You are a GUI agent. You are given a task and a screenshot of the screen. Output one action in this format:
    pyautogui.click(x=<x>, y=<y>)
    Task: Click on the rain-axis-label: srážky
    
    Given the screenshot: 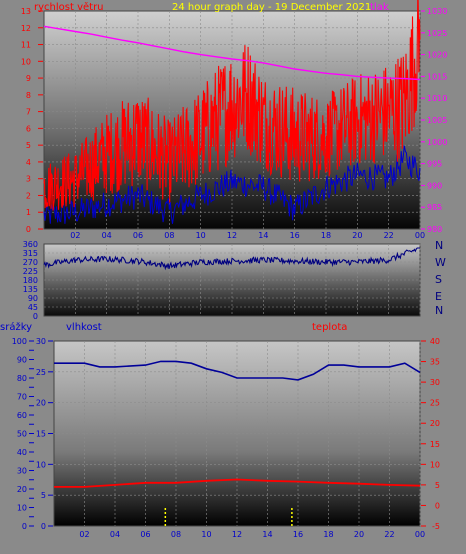 What is the action you would take?
    pyautogui.click(x=16, y=327)
    